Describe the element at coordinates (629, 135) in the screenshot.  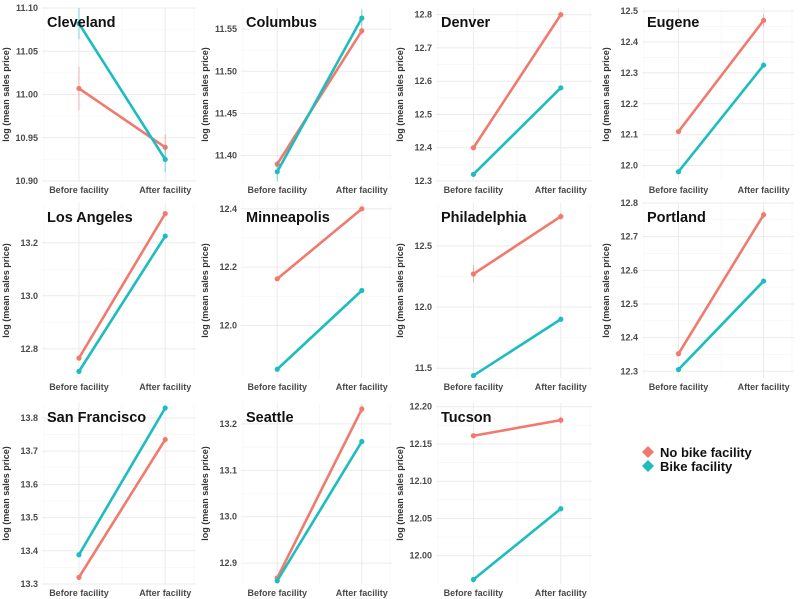
I see `y-tick-label: 12.1` at that location.